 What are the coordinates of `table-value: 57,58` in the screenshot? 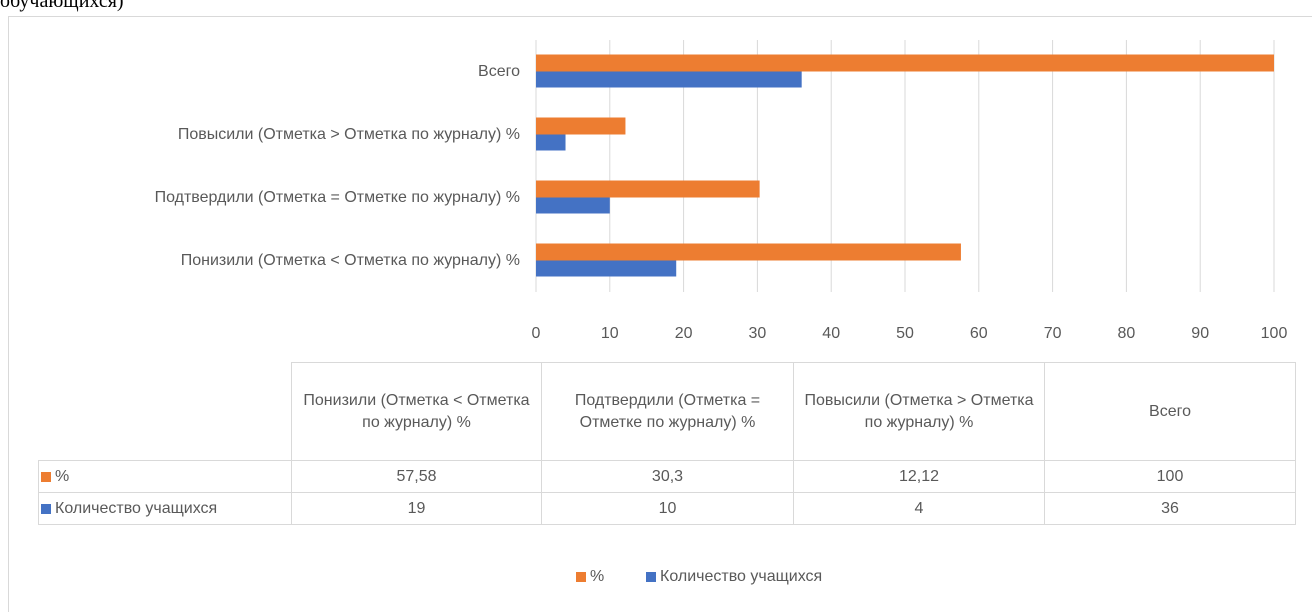 It's located at (416, 476).